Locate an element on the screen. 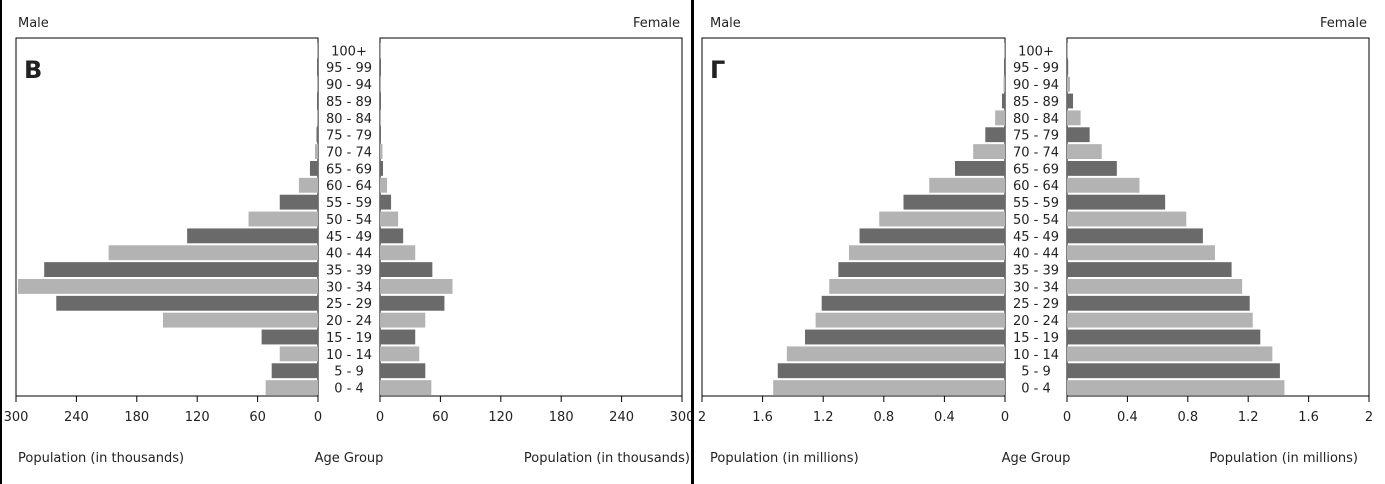 The height and width of the screenshot is (484, 1385). male-tick-label: 1.6 is located at coordinates (762, 417).